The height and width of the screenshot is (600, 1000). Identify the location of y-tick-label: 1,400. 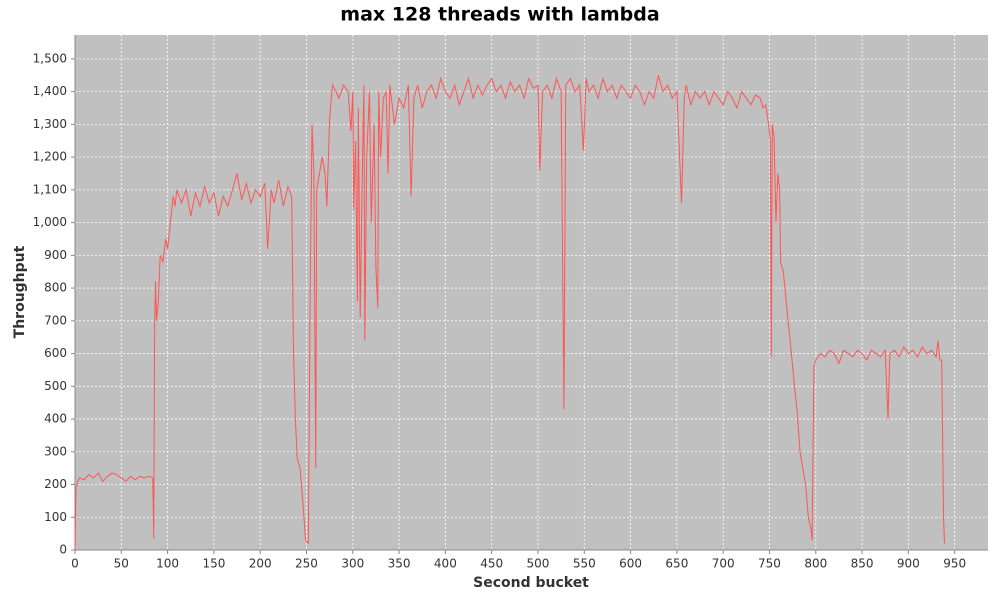
(50, 91).